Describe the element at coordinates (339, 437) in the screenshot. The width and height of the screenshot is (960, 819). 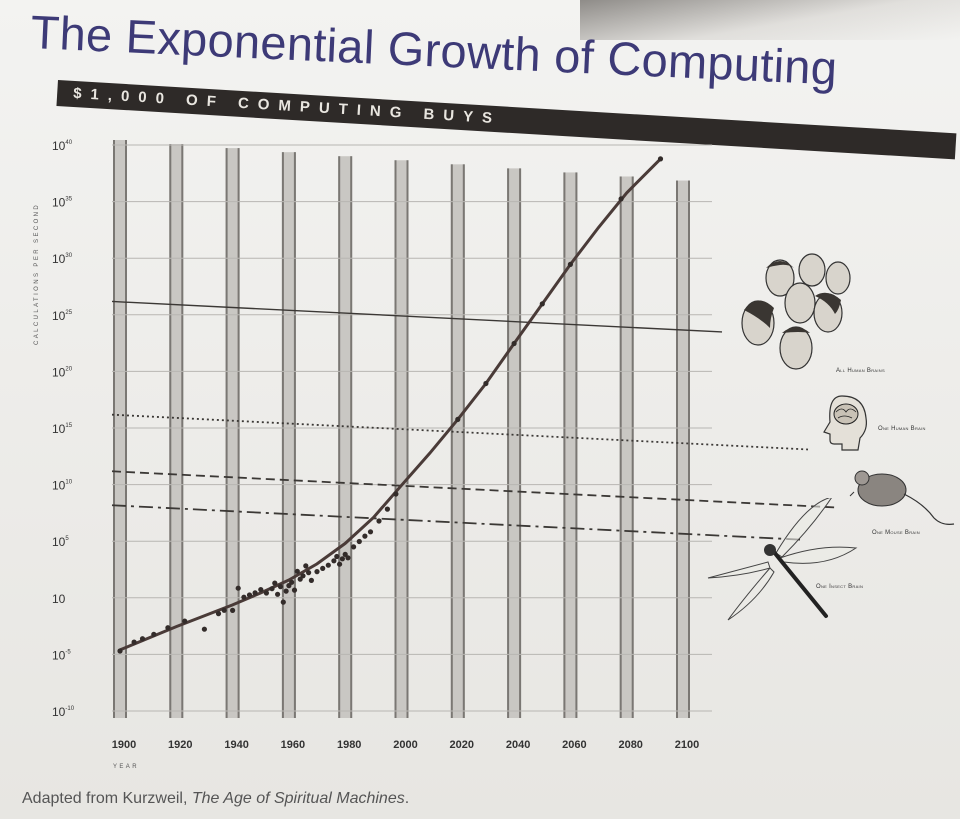
I see `decade-column-edge-left-1980` at that location.